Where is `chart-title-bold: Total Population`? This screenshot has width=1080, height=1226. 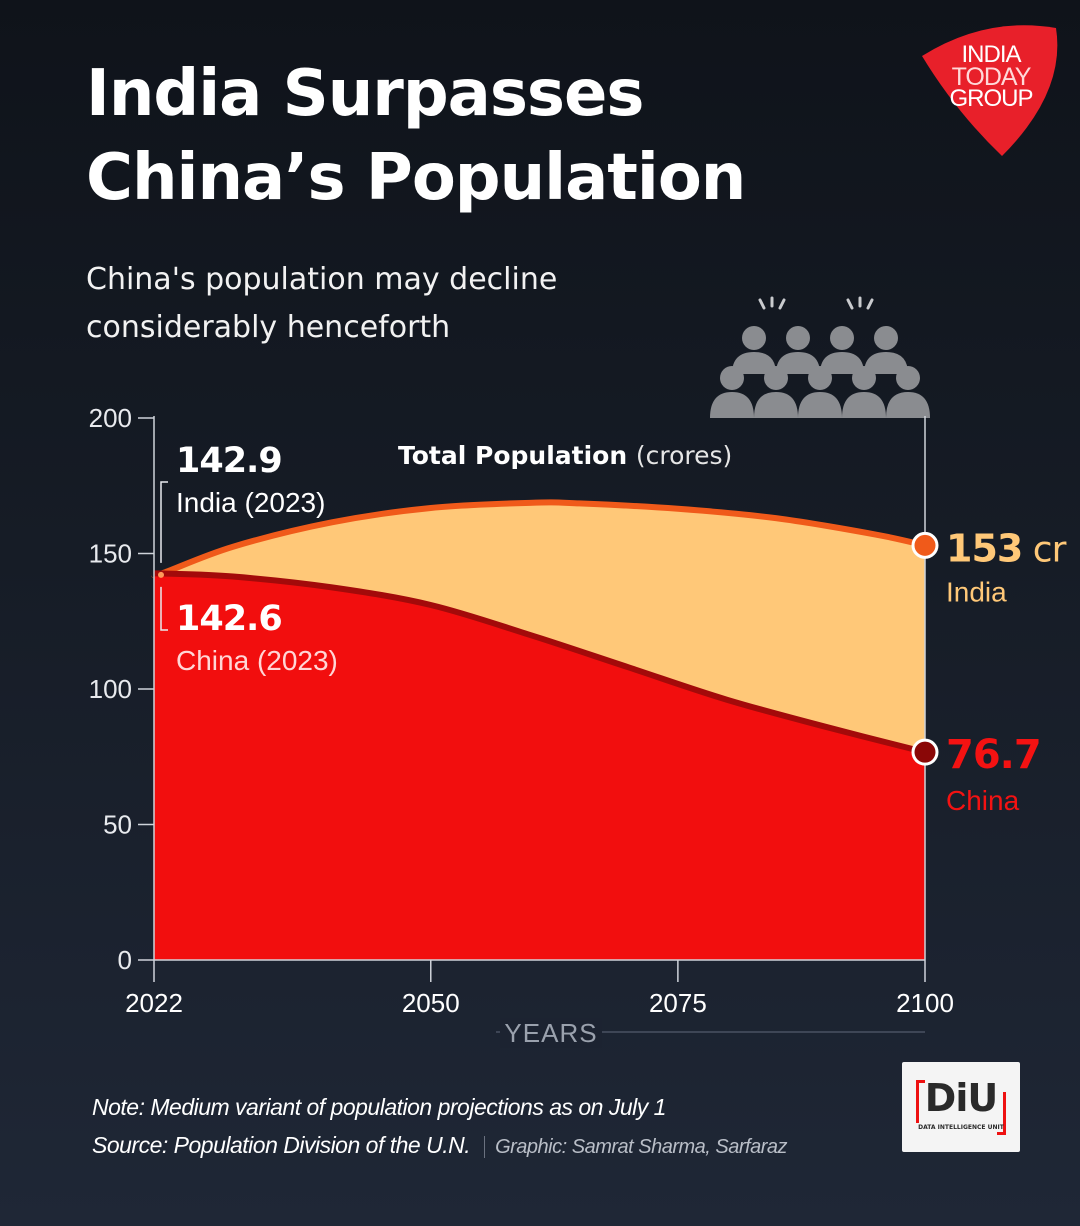
chart-title-bold: Total Population is located at coordinates (517, 455).